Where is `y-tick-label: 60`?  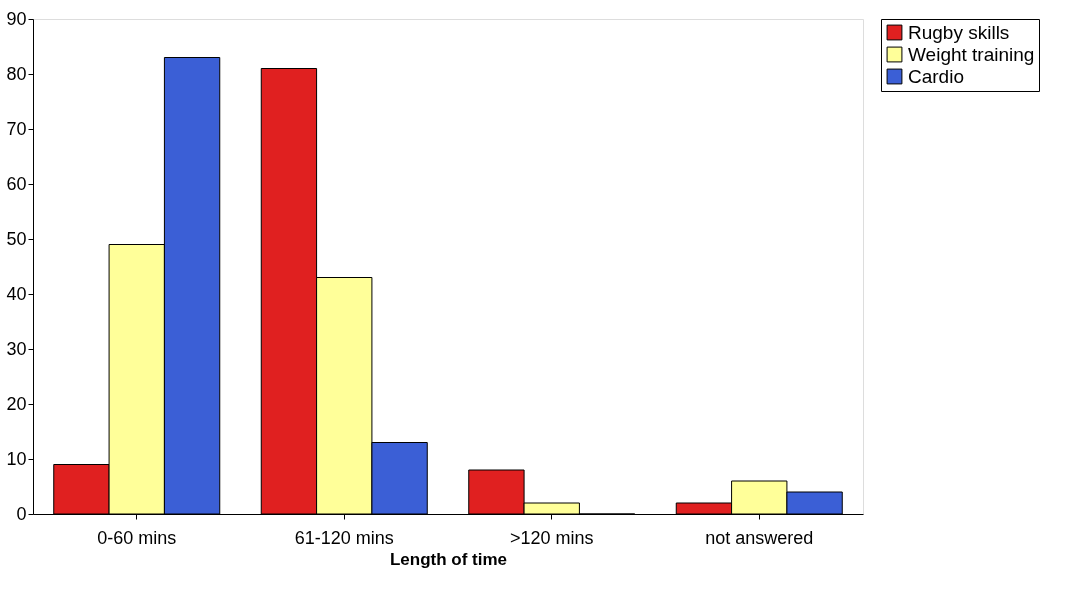 y-tick-label: 60 is located at coordinates (16, 183).